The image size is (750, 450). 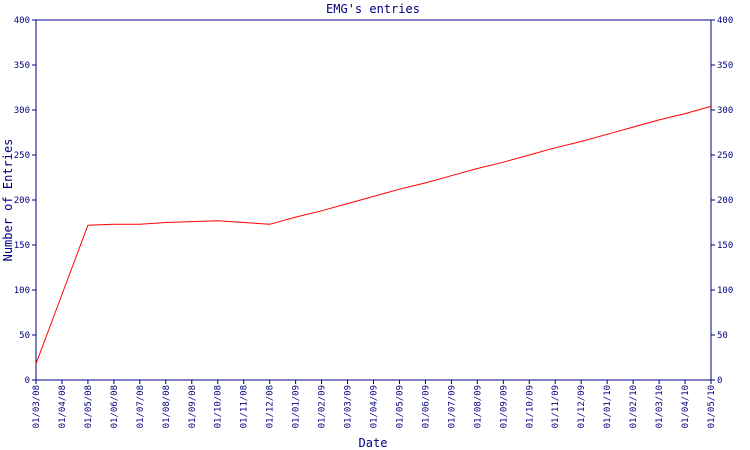 I want to click on y-tick-label: 100, so click(x=22, y=291).